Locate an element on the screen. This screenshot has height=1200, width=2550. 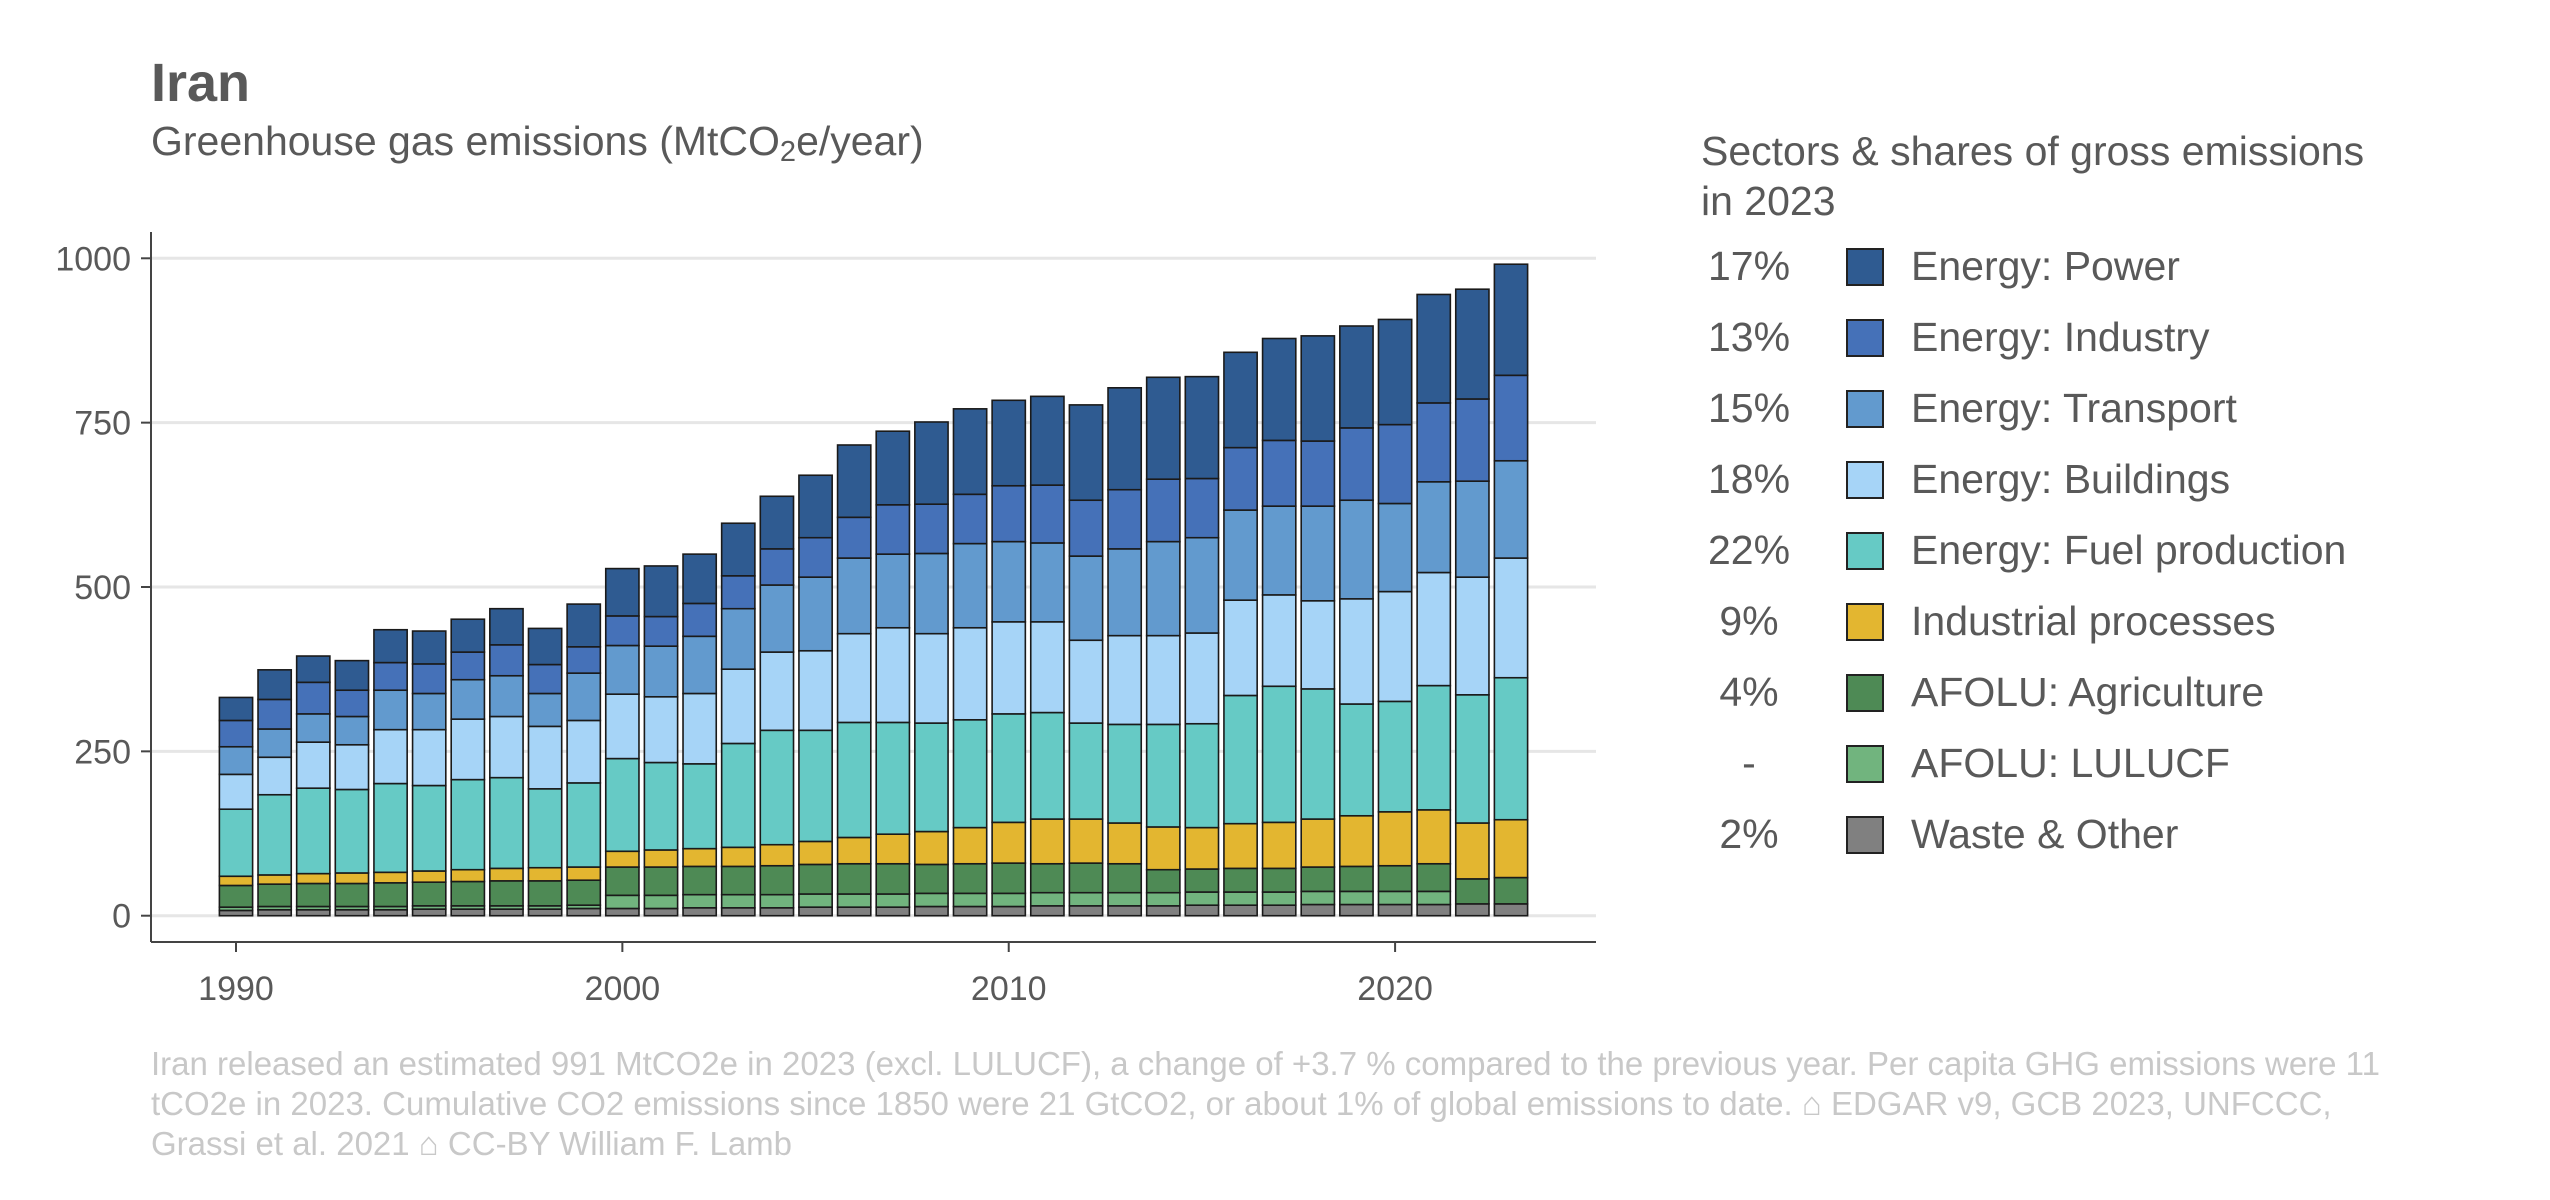
bar-2008-energy-power is located at coordinates (931, 463).